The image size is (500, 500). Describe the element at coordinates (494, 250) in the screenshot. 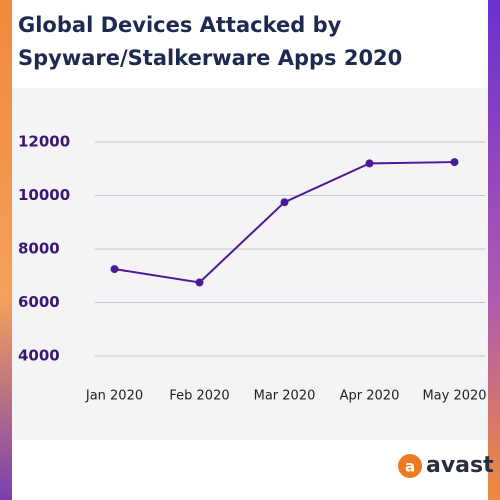

I see `right-border` at that location.